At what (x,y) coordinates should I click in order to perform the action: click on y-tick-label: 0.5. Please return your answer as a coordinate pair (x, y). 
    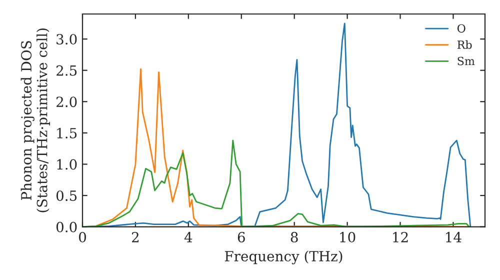
    Looking at the image, I should click on (66, 195).